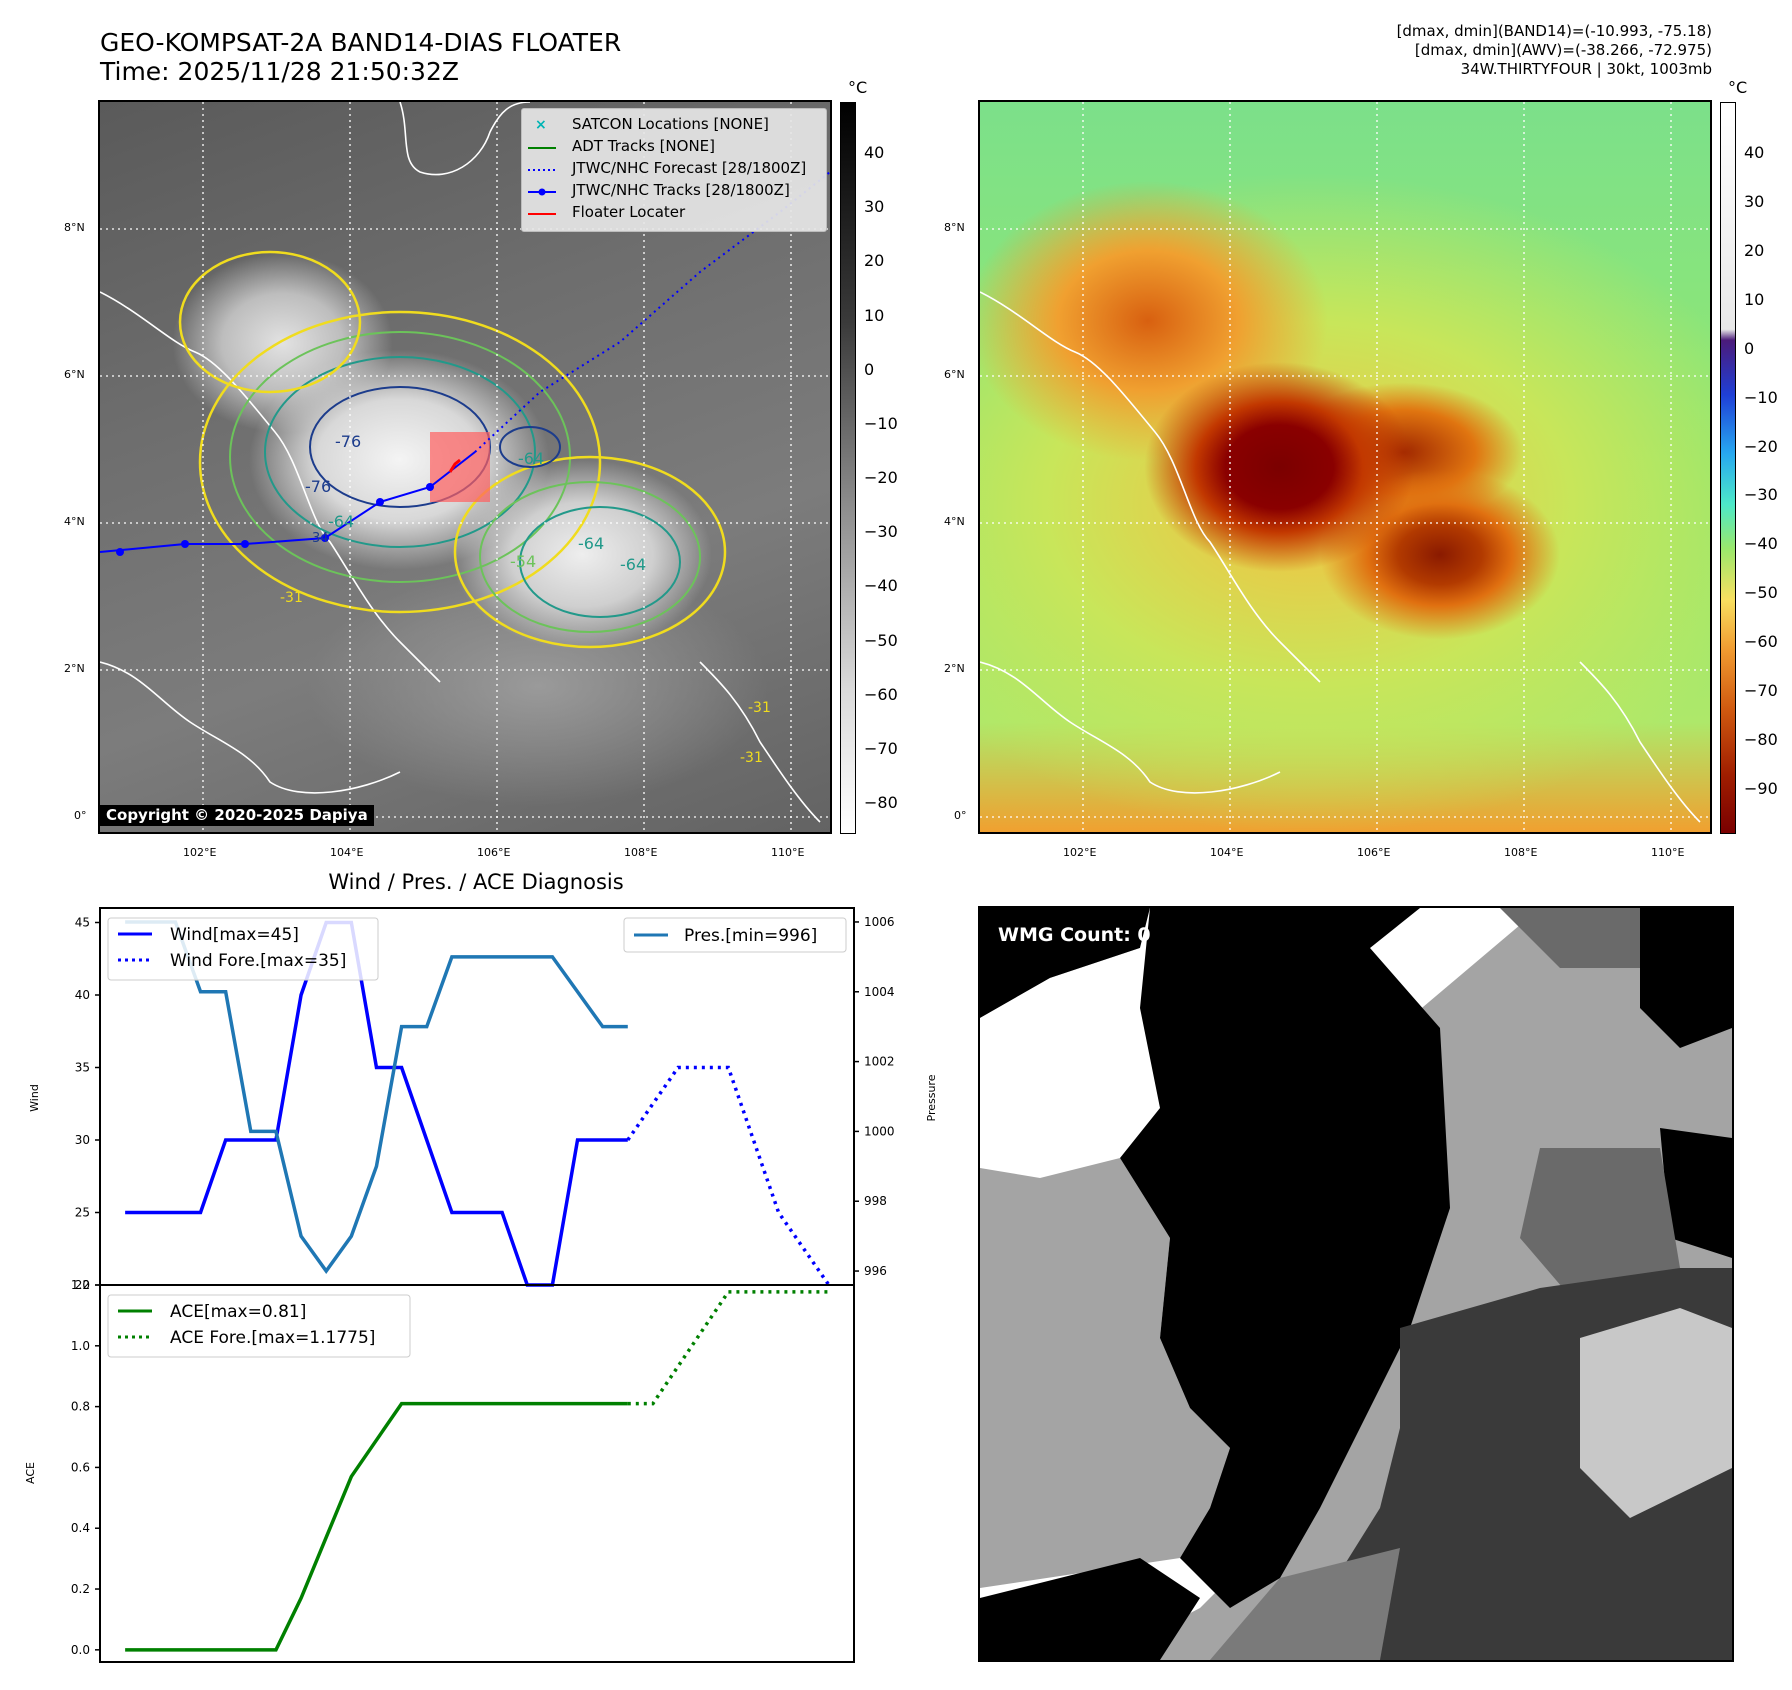 The height and width of the screenshot is (1690, 1792). What do you see at coordinates (541, 125) in the screenshot?
I see `satcon-marker-icon: ×` at bounding box center [541, 125].